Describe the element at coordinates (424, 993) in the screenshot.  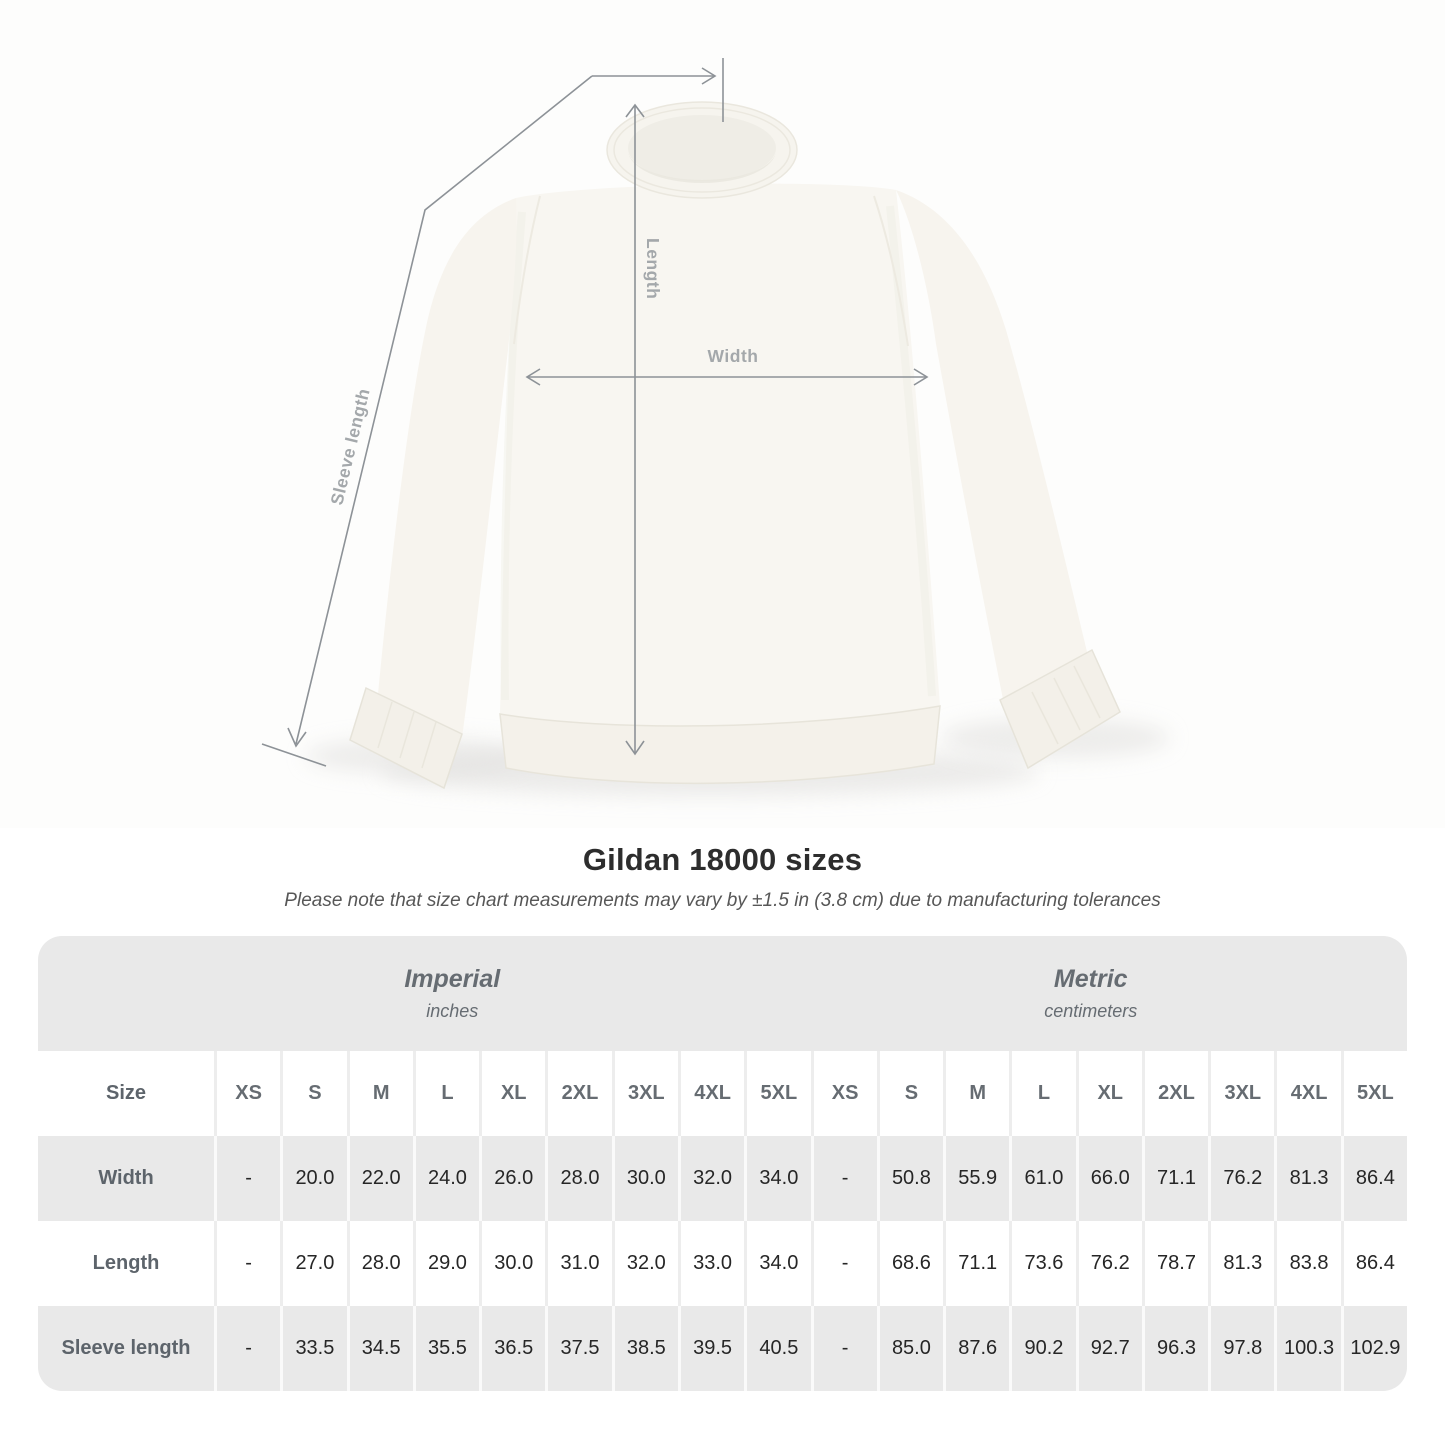
I see `imperial-header: Imperial inches` at that location.